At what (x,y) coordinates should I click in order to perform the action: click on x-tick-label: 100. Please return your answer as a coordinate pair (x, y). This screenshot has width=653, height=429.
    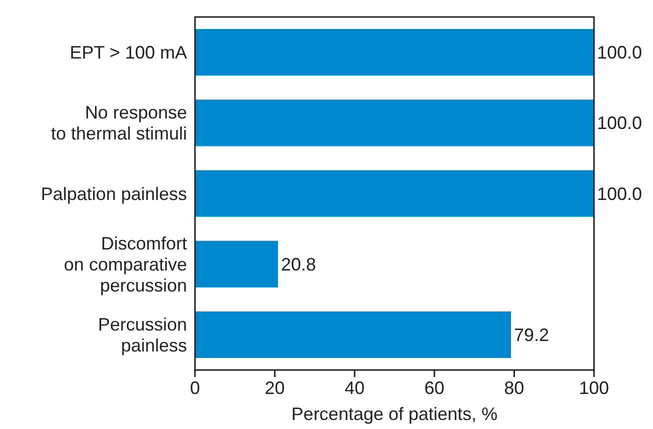
    Looking at the image, I should click on (594, 388).